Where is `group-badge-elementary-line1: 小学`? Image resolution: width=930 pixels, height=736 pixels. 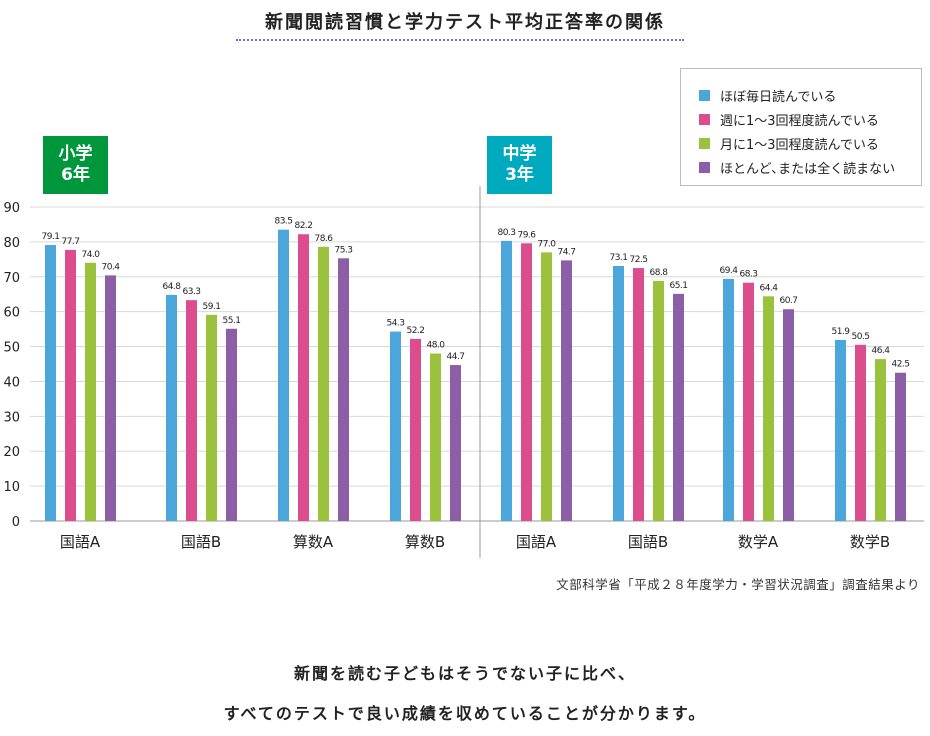 group-badge-elementary-line1: 小学 is located at coordinates (75, 154).